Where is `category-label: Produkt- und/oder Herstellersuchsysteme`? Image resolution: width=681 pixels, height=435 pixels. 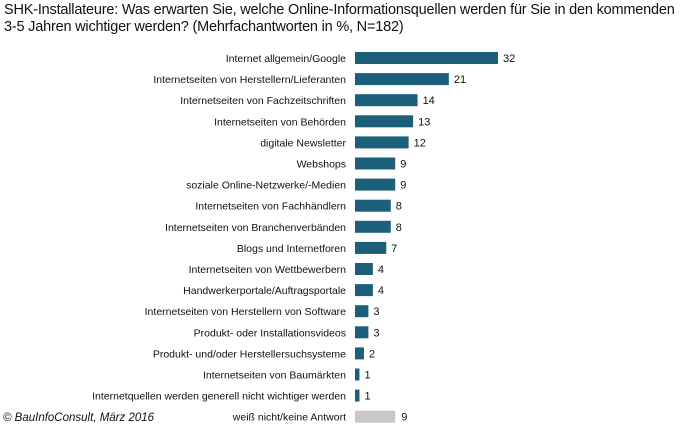
category-label: Produkt- und/oder Herstellersuchsysteme is located at coordinates (249, 354).